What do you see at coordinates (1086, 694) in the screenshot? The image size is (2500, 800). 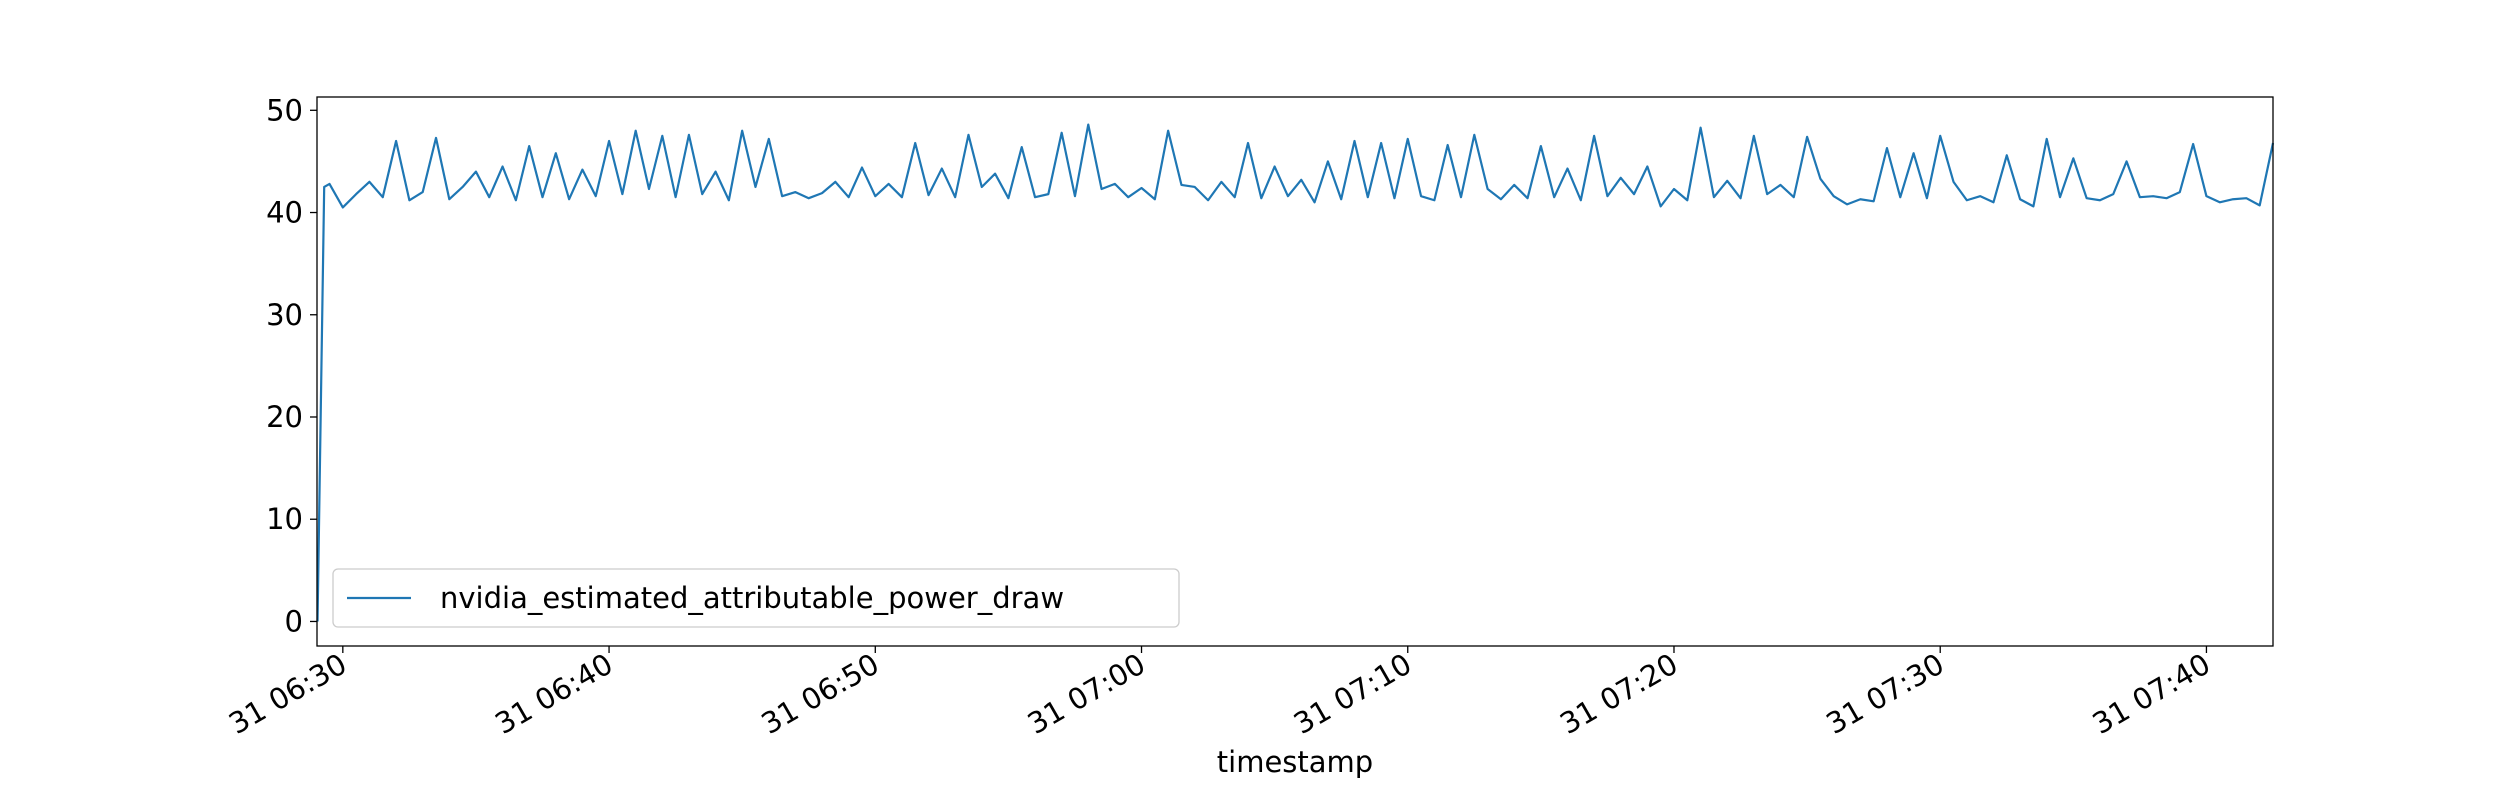 I see `x-tick-label: 31 07:00` at bounding box center [1086, 694].